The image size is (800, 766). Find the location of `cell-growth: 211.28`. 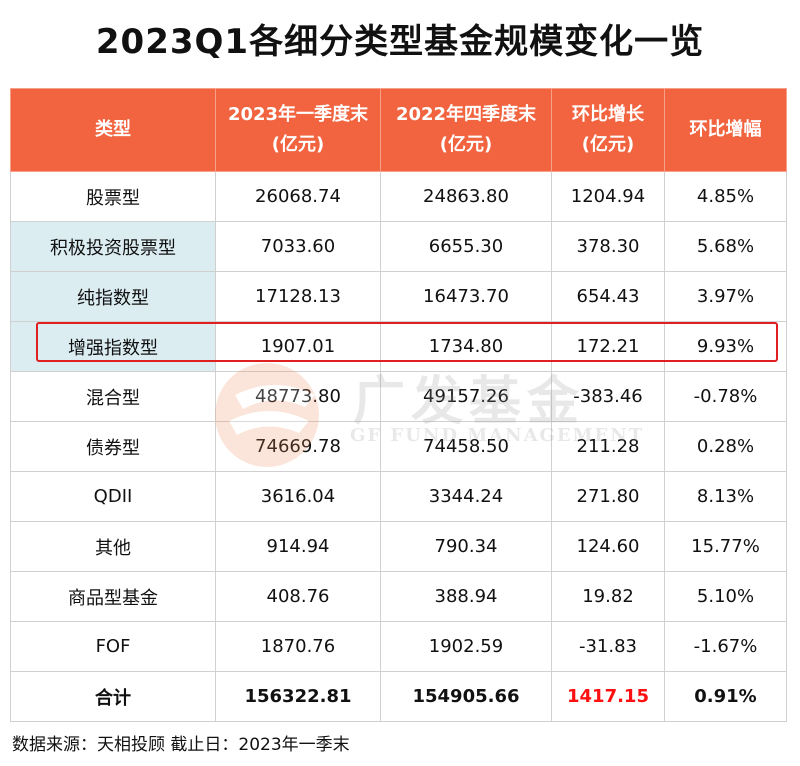

cell-growth: 211.28 is located at coordinates (608, 446).